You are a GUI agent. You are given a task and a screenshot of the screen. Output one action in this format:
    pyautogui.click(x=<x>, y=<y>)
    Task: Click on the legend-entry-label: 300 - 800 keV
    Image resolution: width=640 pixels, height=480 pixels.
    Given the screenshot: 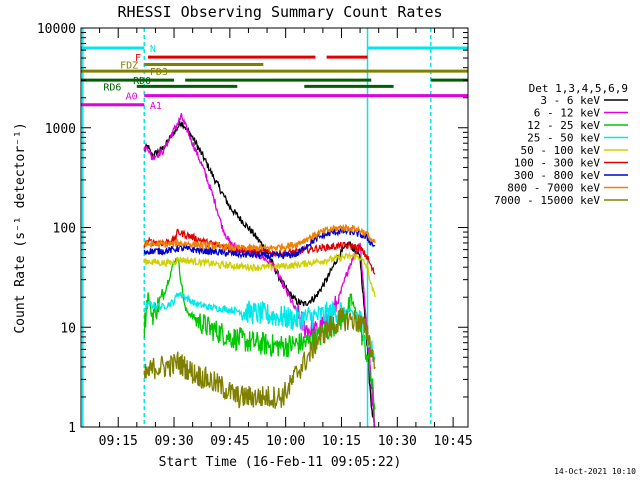 What is the action you would take?
    pyautogui.click(x=557, y=175)
    